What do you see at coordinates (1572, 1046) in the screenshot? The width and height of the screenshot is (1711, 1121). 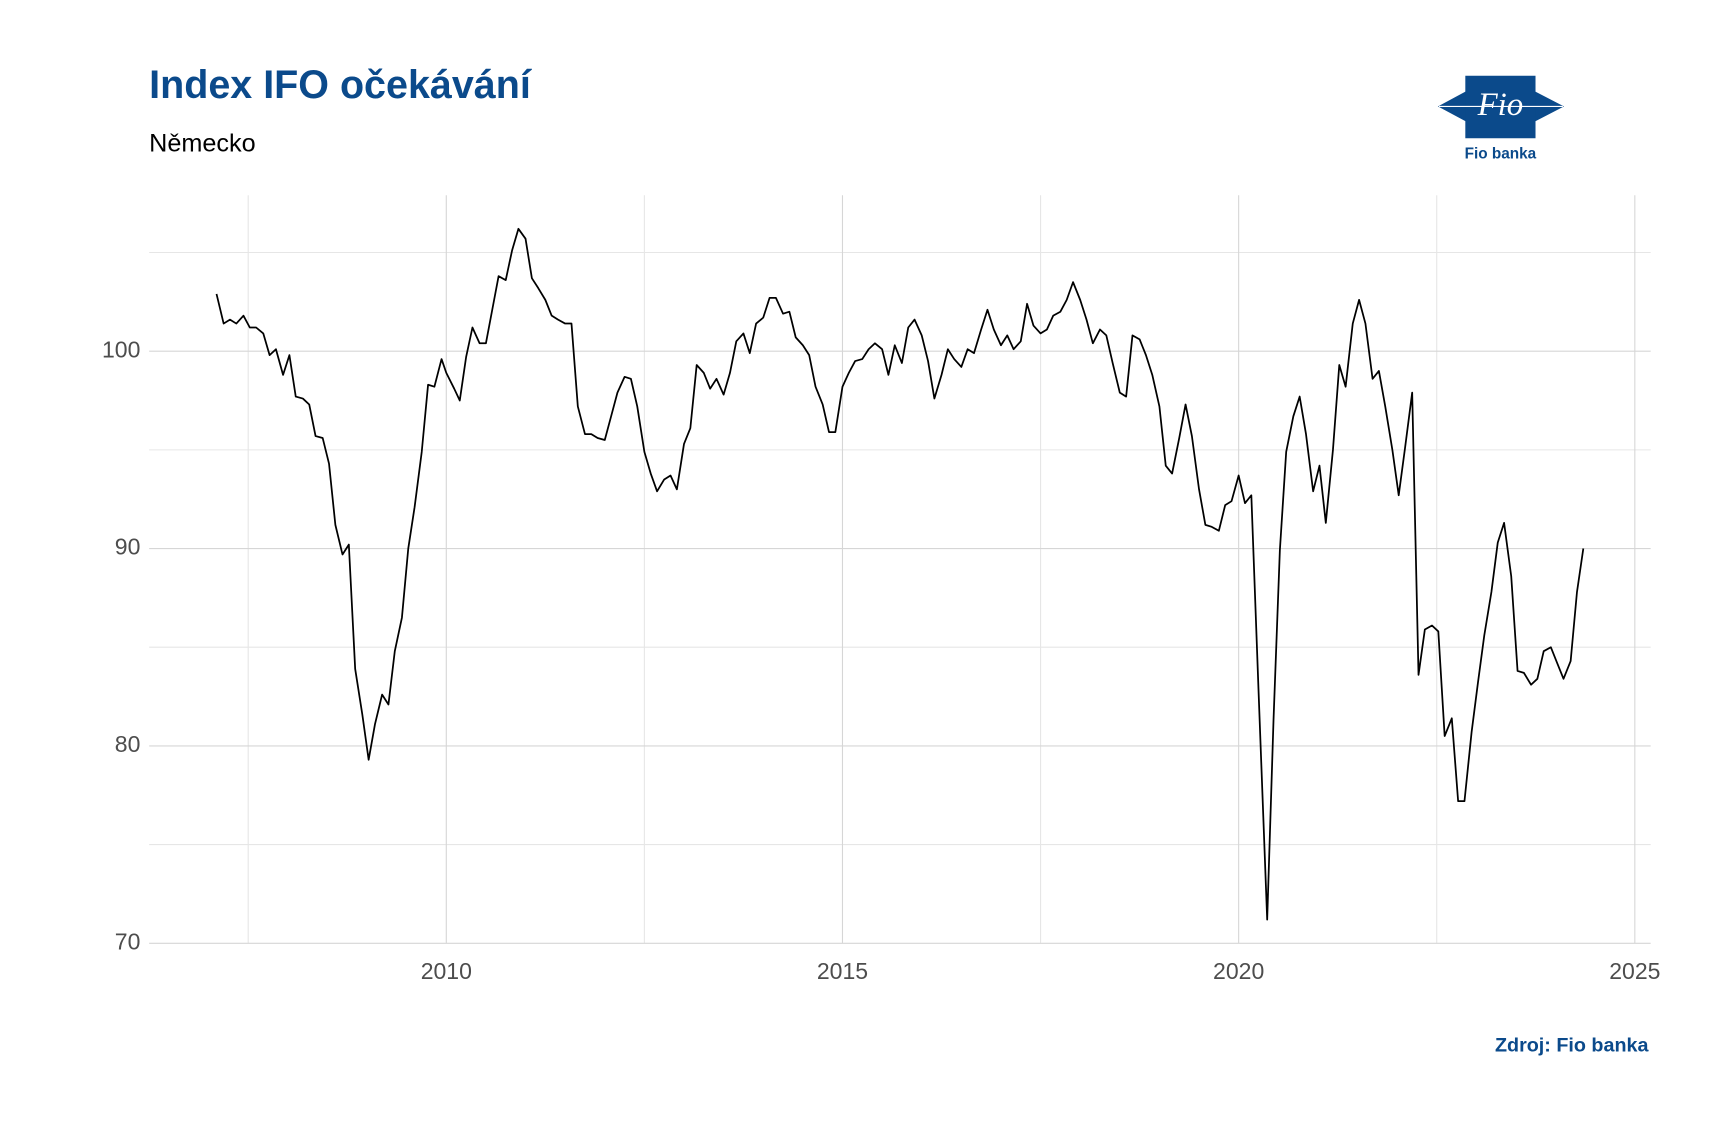 I see `source-note: Zdroj: Fio banka` at bounding box center [1572, 1046].